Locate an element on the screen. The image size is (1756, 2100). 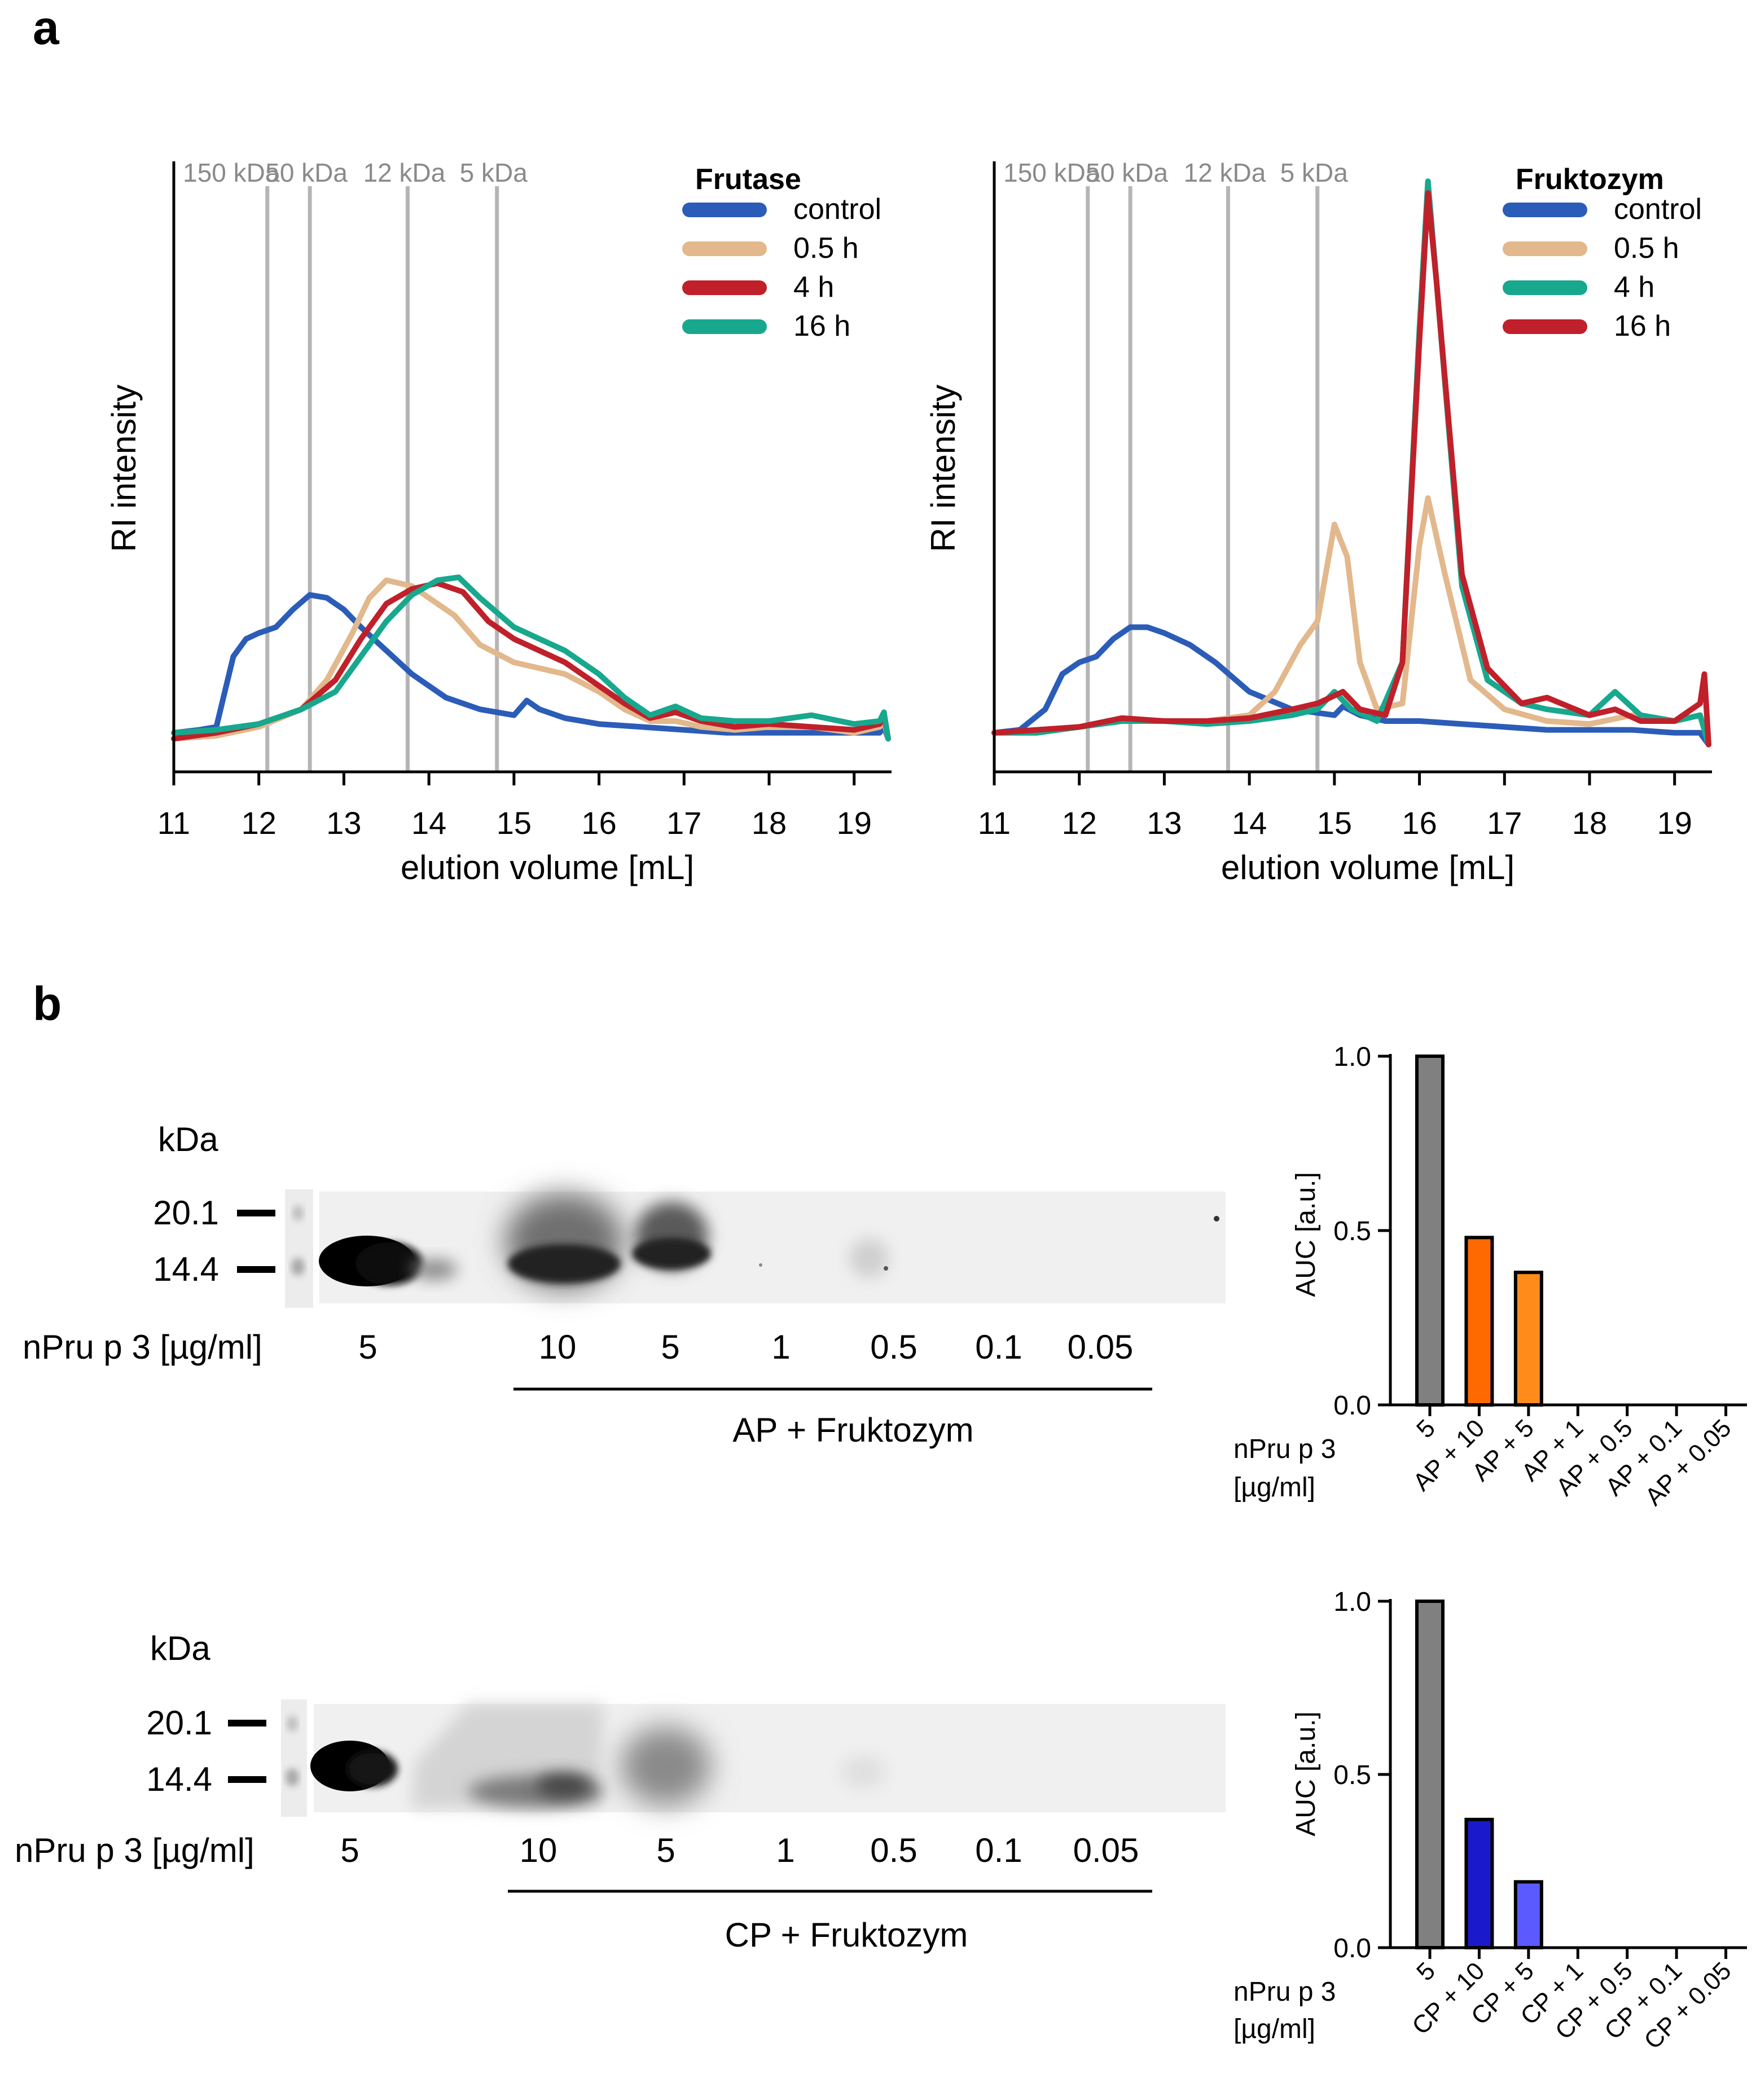
panel-a-label: a is located at coordinates (46, 28).